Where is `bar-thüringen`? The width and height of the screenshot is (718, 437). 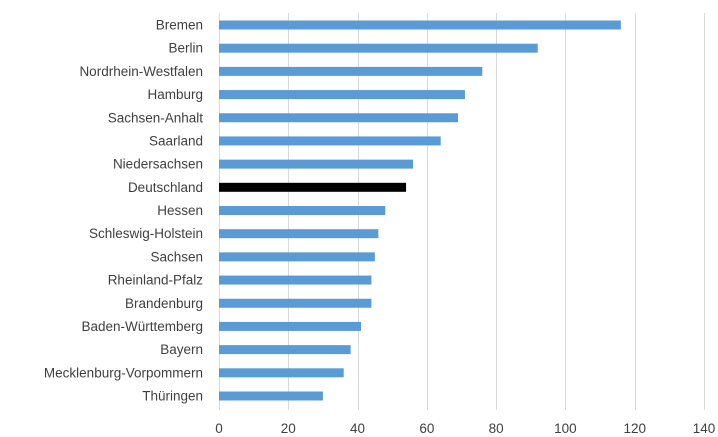
bar-thüringen is located at coordinates (271, 396).